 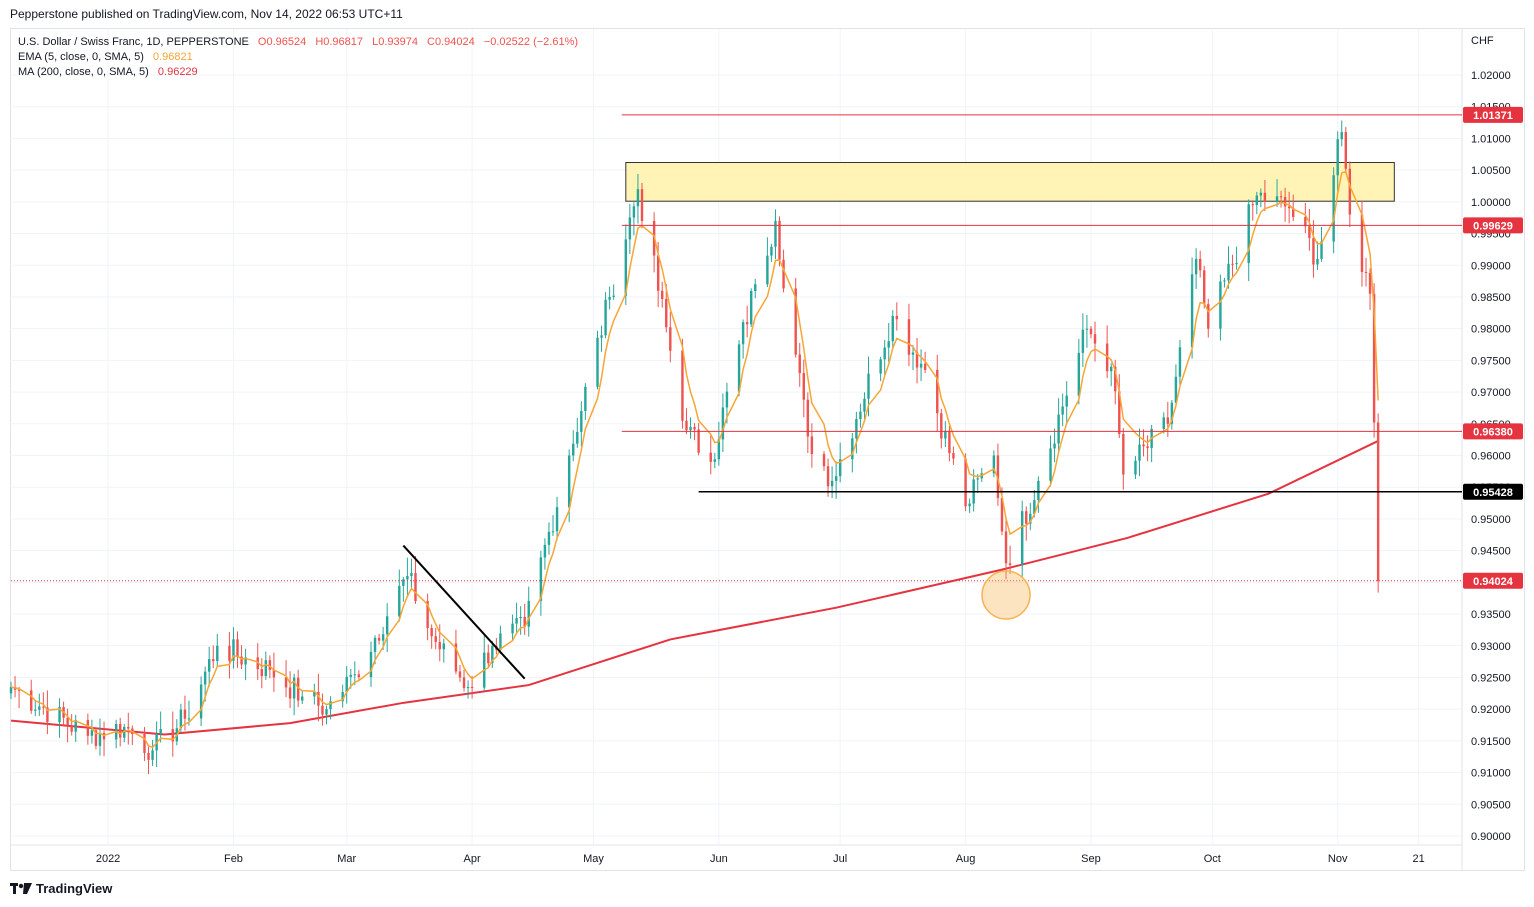 What do you see at coordinates (464, 612) in the screenshot?
I see `trend-line` at bounding box center [464, 612].